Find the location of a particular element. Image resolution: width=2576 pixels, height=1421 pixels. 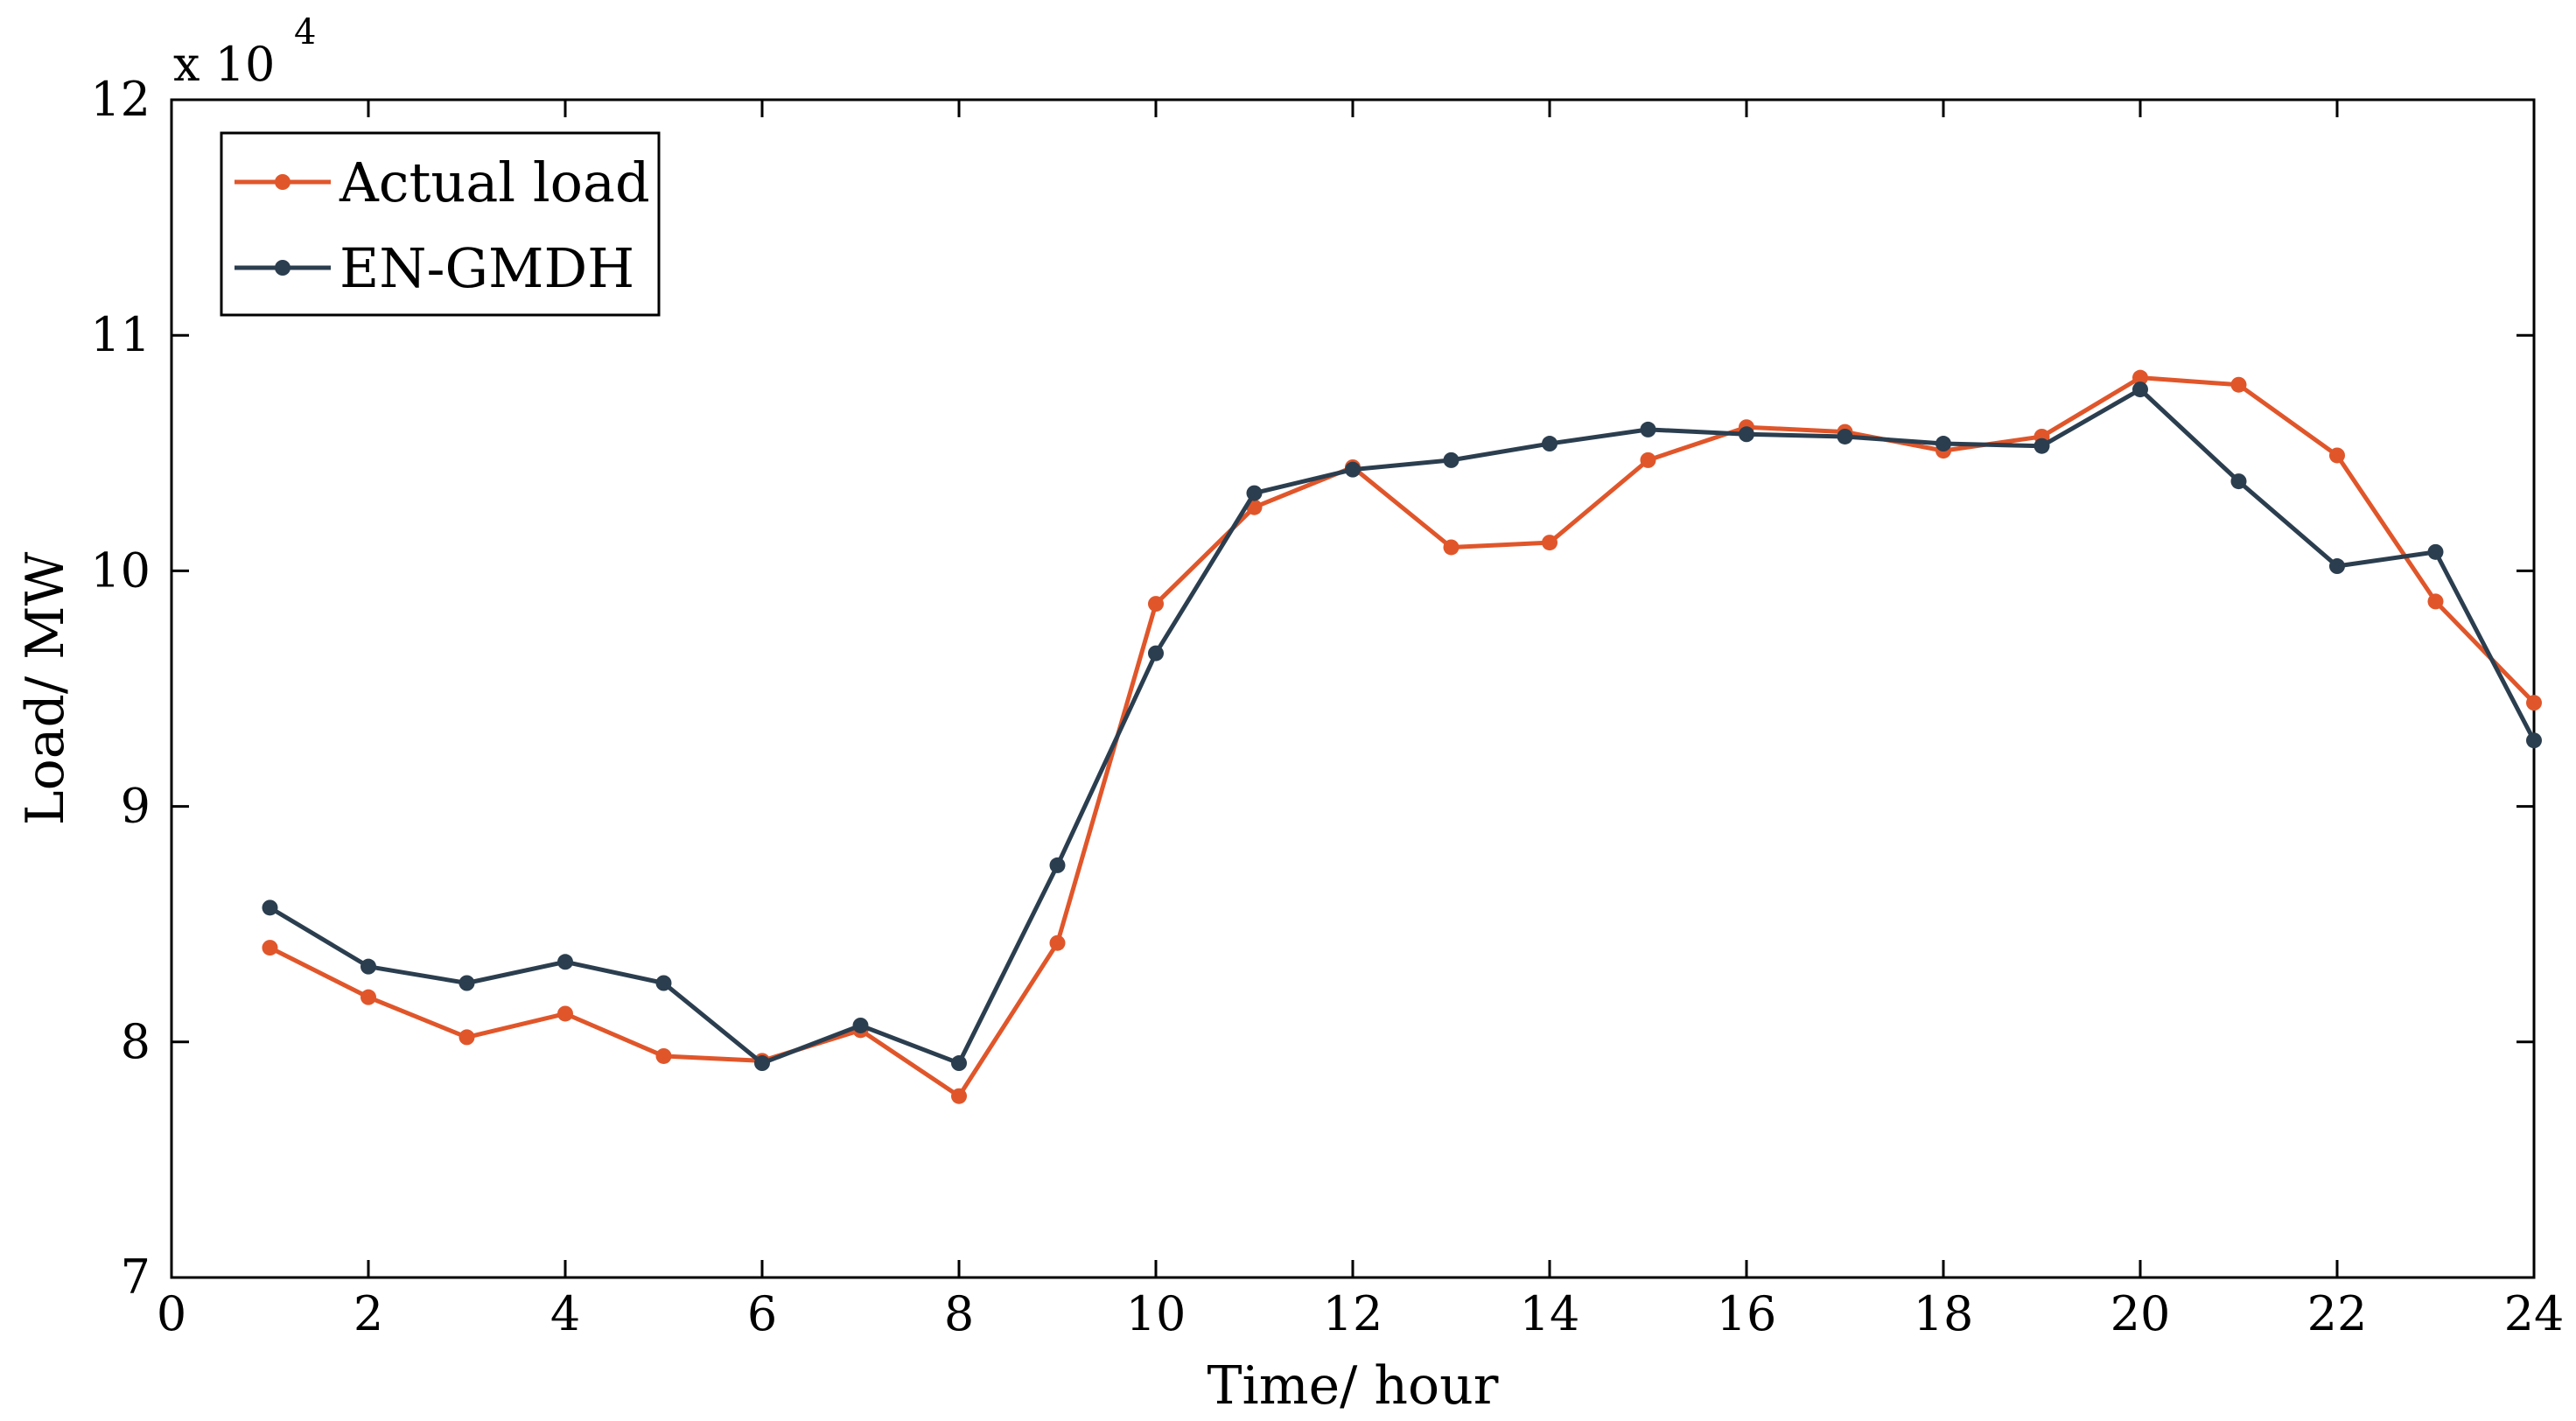

legend-box is located at coordinates (440, 224).